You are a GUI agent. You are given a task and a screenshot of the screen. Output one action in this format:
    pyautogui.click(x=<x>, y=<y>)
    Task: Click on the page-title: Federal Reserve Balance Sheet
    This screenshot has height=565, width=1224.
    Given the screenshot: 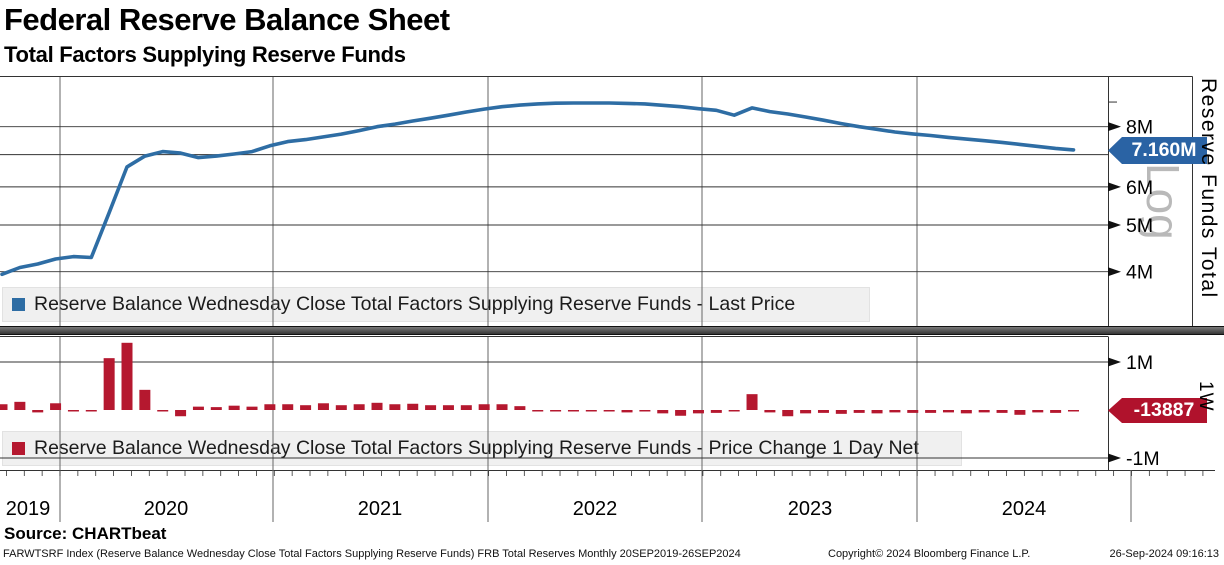 What is the action you would take?
    pyautogui.click(x=227, y=19)
    